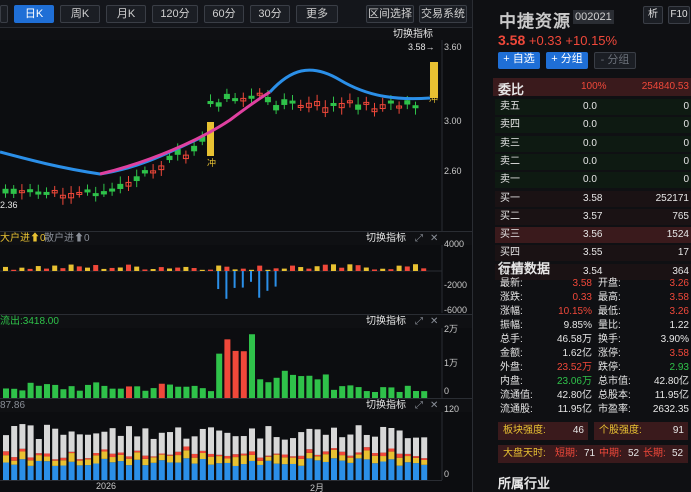  I want to click on tab-60min: 60分, so click(224, 14).